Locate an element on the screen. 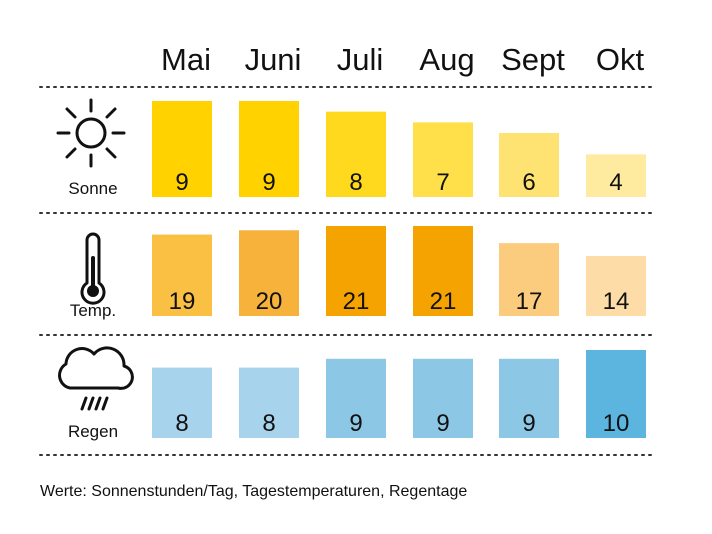 Image resolution: width=712 pixels, height=534 pixels. bar-sonne-okt is located at coordinates (616, 175).